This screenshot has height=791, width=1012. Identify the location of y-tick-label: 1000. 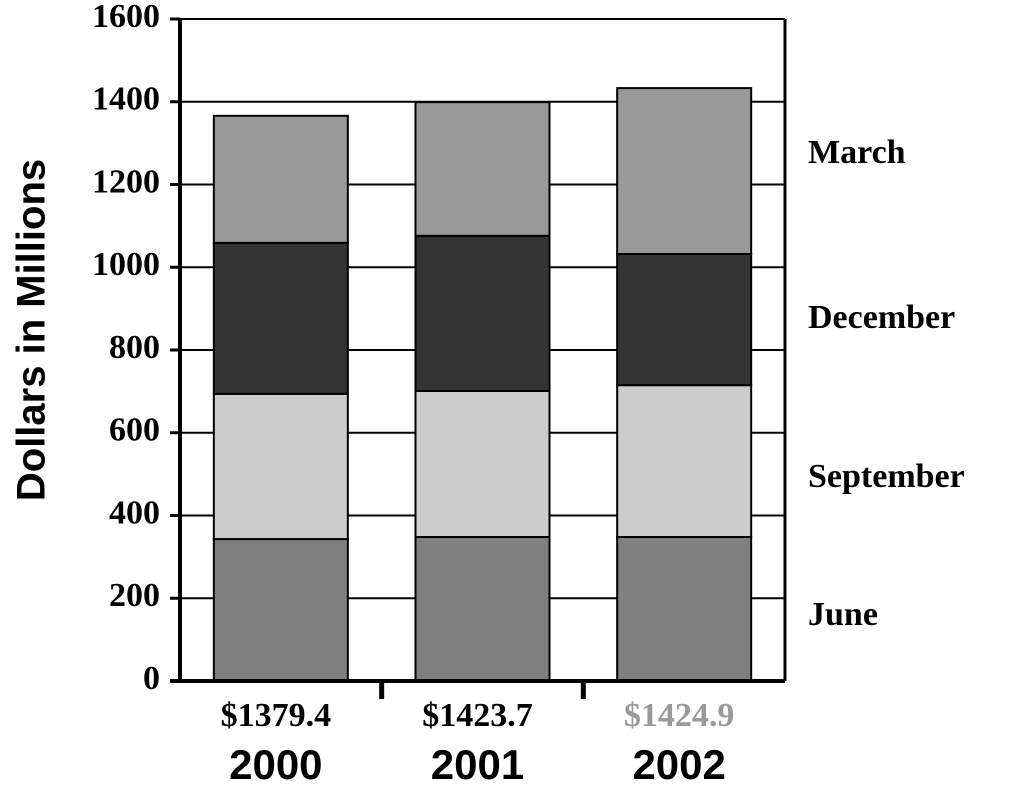
(126, 264).